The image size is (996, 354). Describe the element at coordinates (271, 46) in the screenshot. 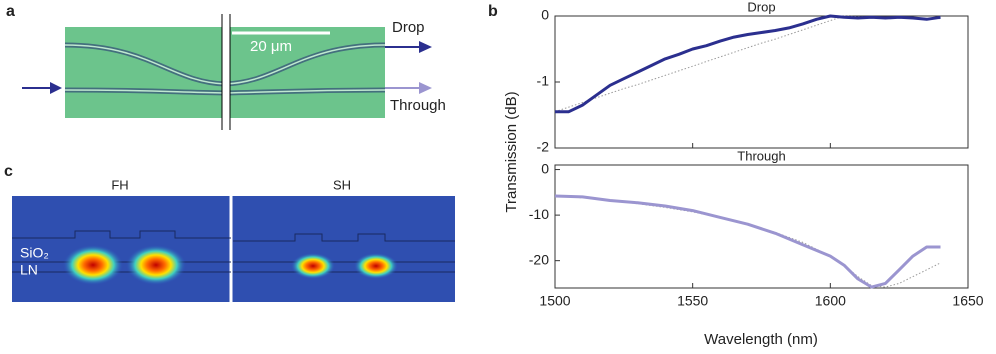

I see `scale-text: 20 μm` at that location.